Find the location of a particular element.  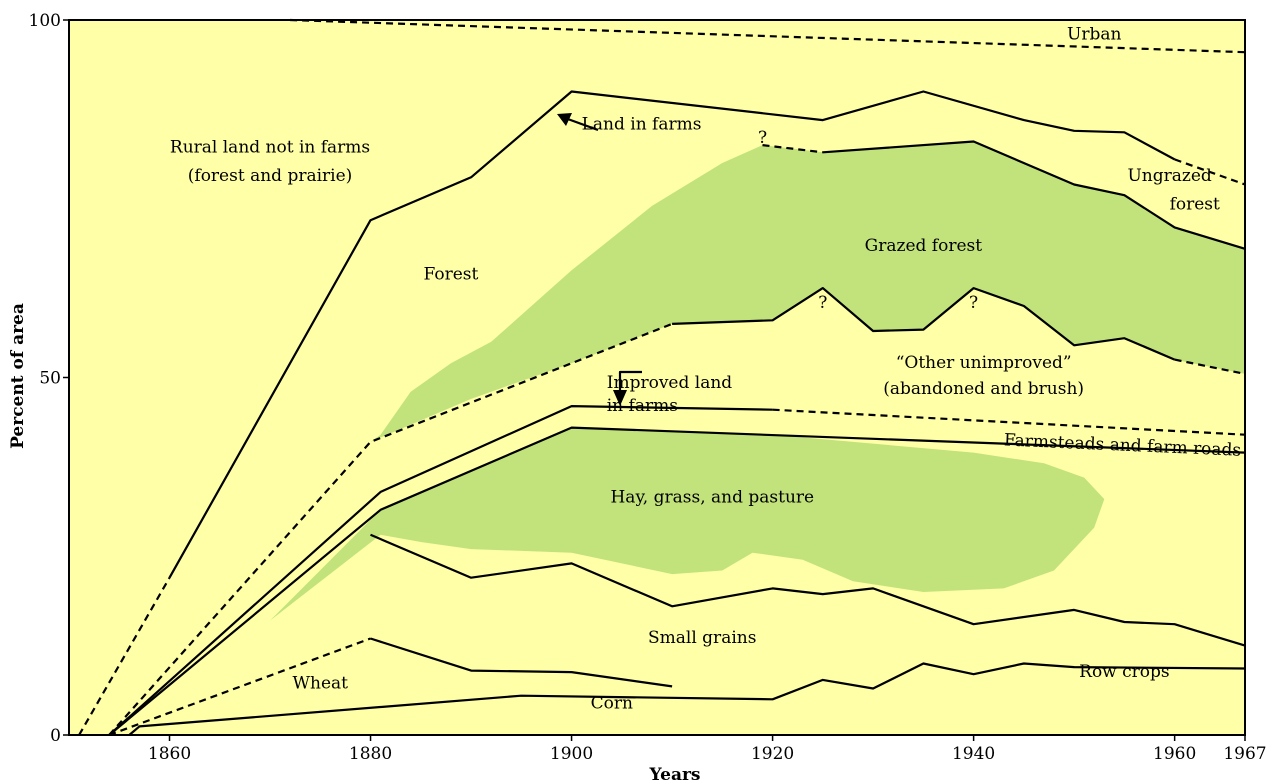

y-tick-label-50: 50 is located at coordinates (50, 379).